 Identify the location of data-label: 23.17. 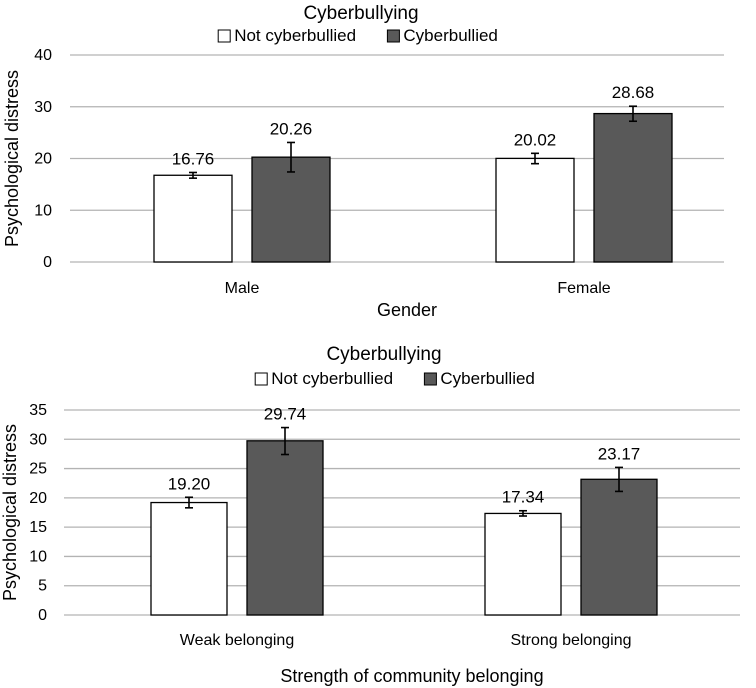
(619, 453).